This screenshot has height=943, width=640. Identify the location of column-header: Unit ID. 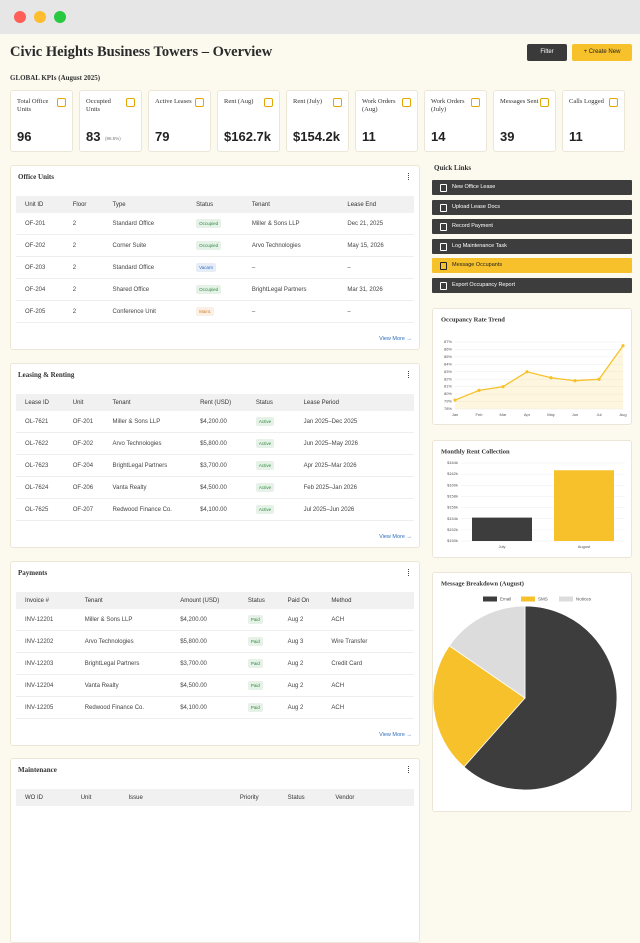
(40, 204).